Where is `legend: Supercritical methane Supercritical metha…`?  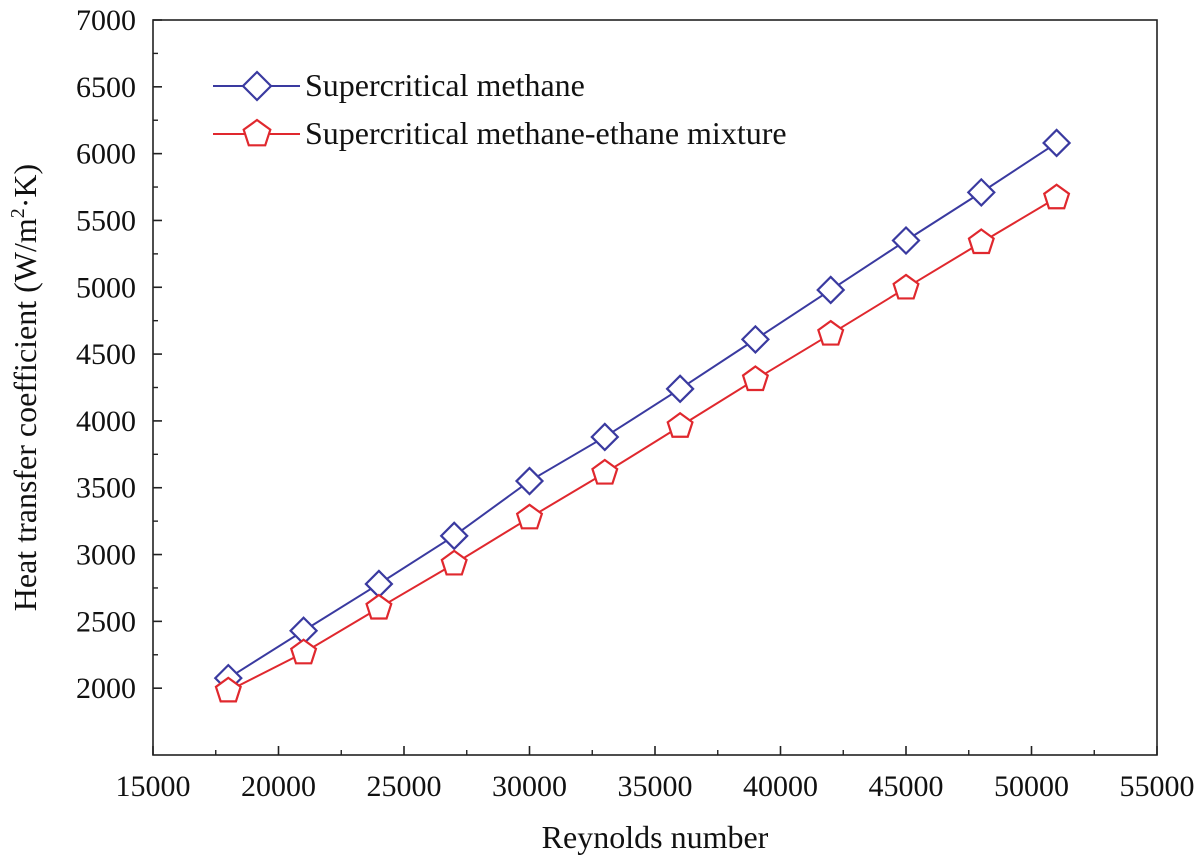
legend: Supercritical methane Supercritical metha… is located at coordinates (500, 109).